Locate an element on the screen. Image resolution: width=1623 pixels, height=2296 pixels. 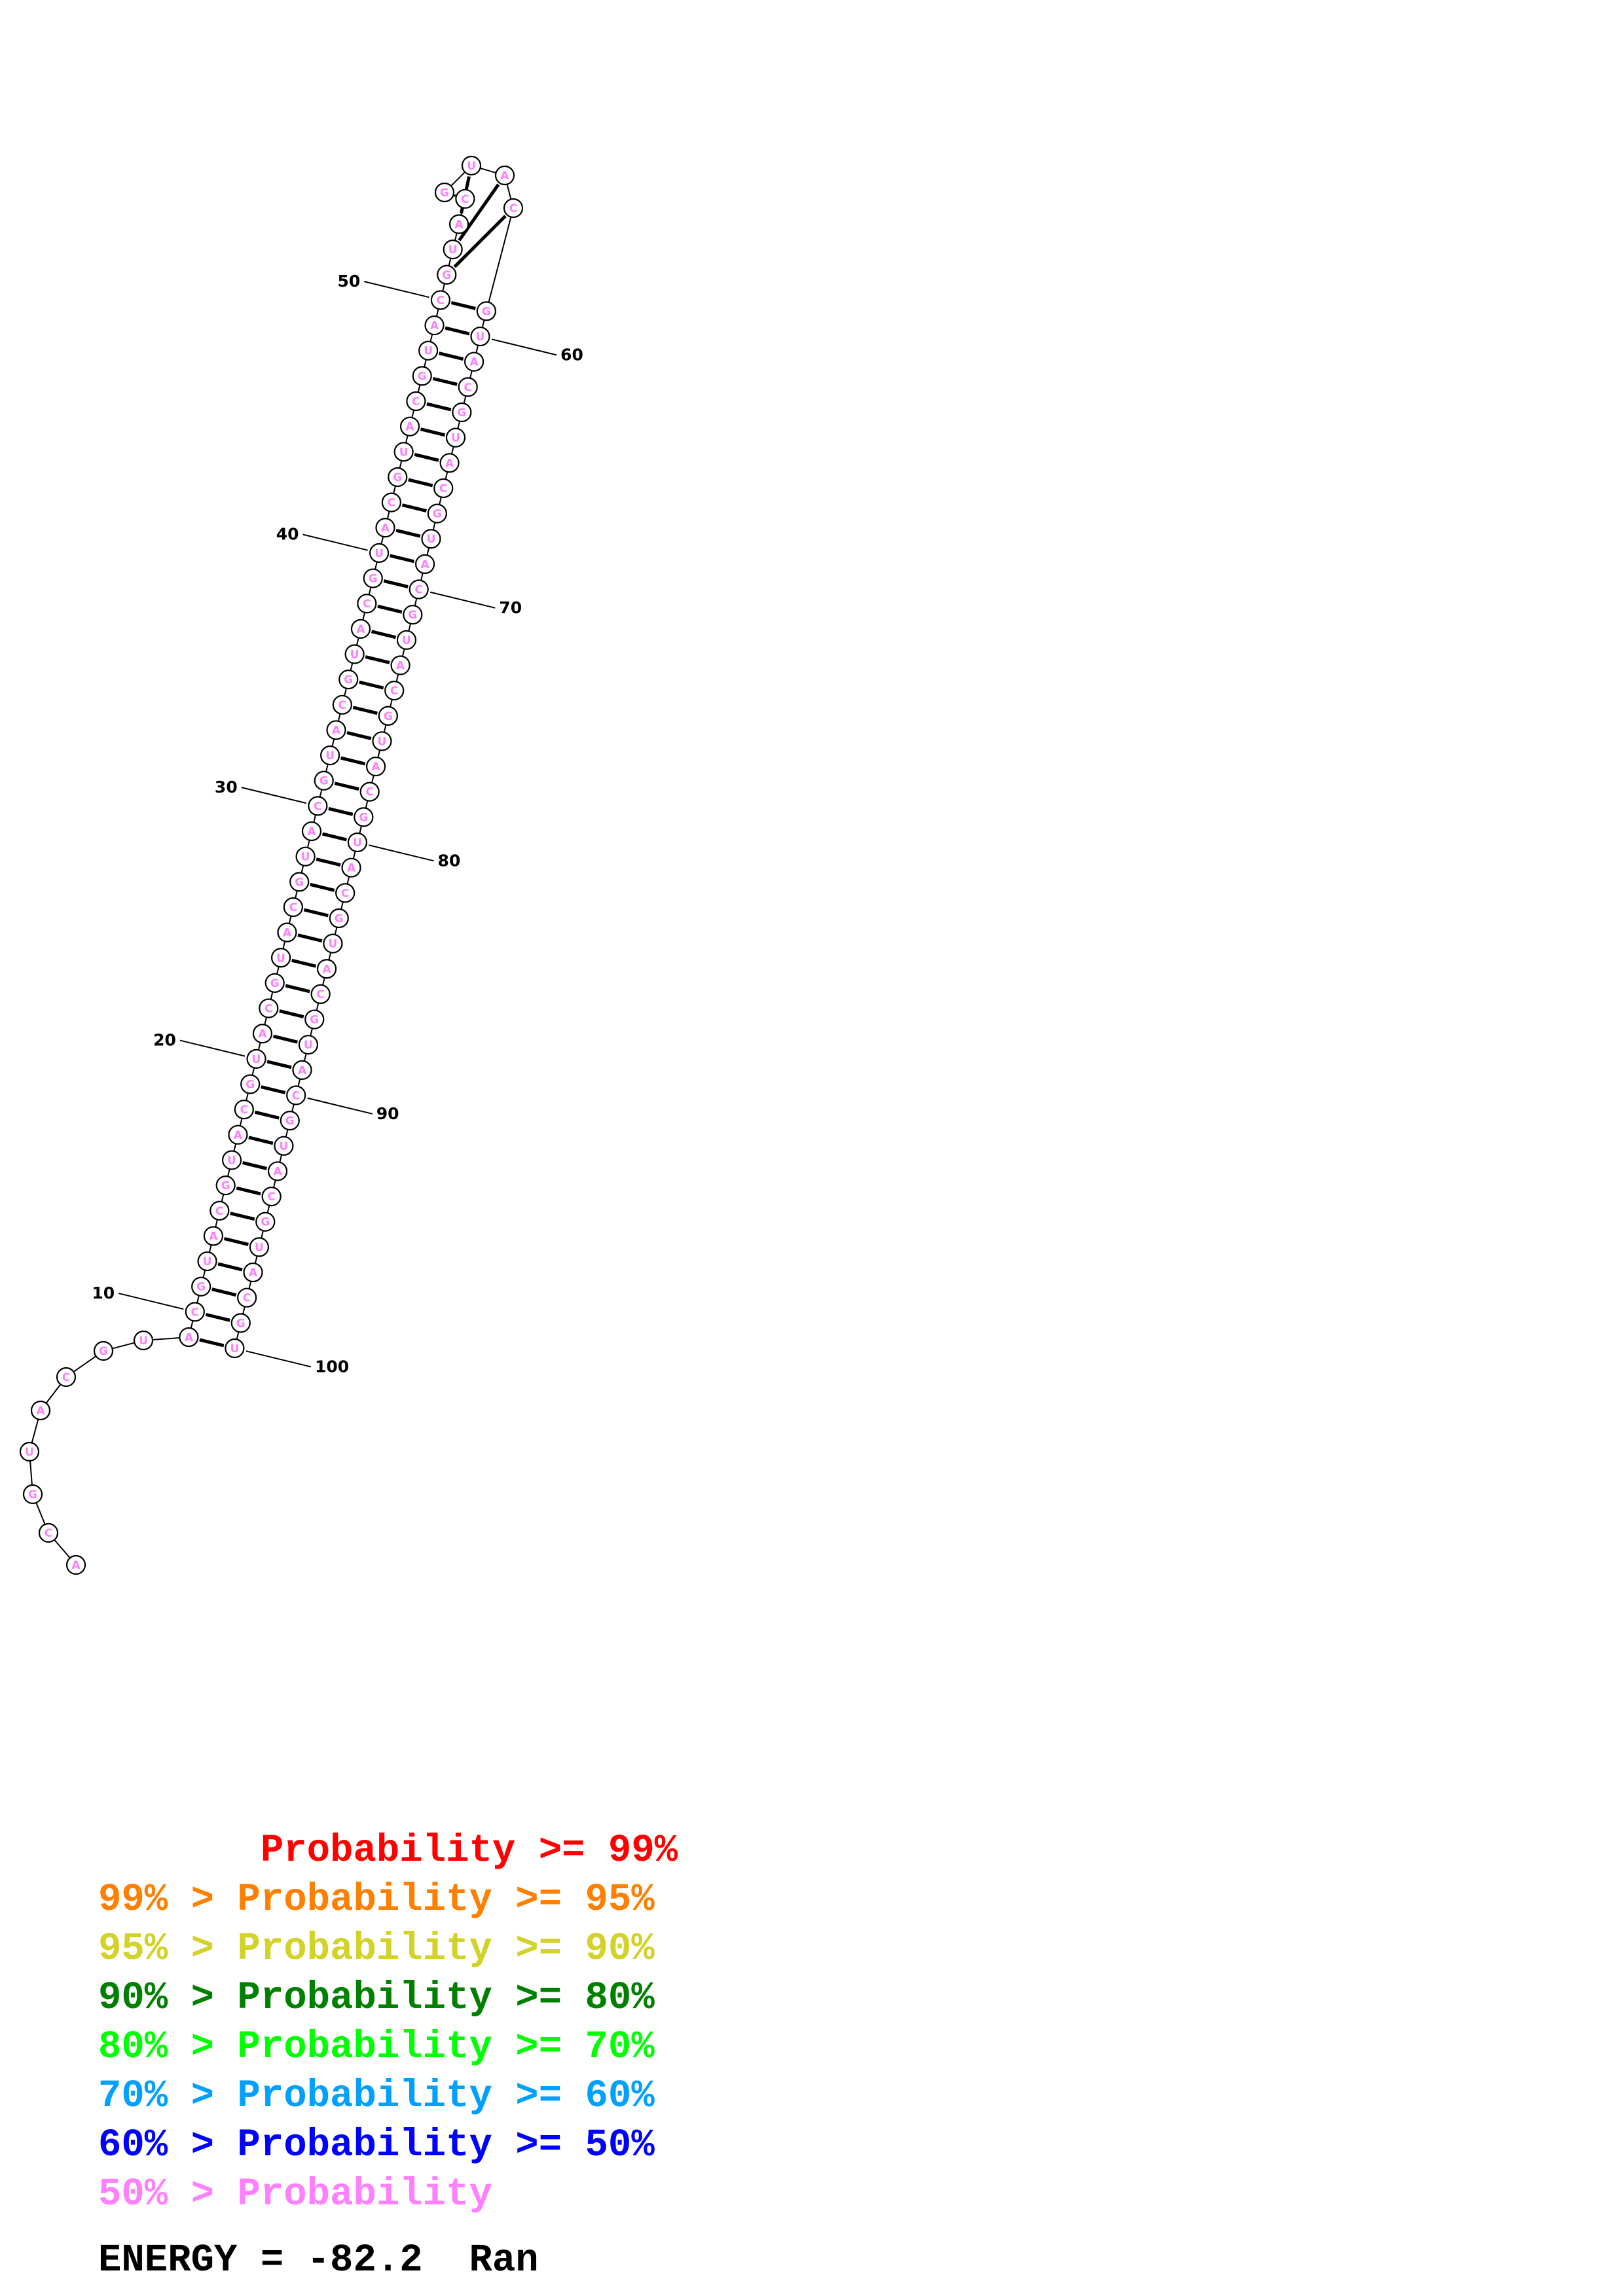
nucleotide-89: A is located at coordinates (302, 1070).